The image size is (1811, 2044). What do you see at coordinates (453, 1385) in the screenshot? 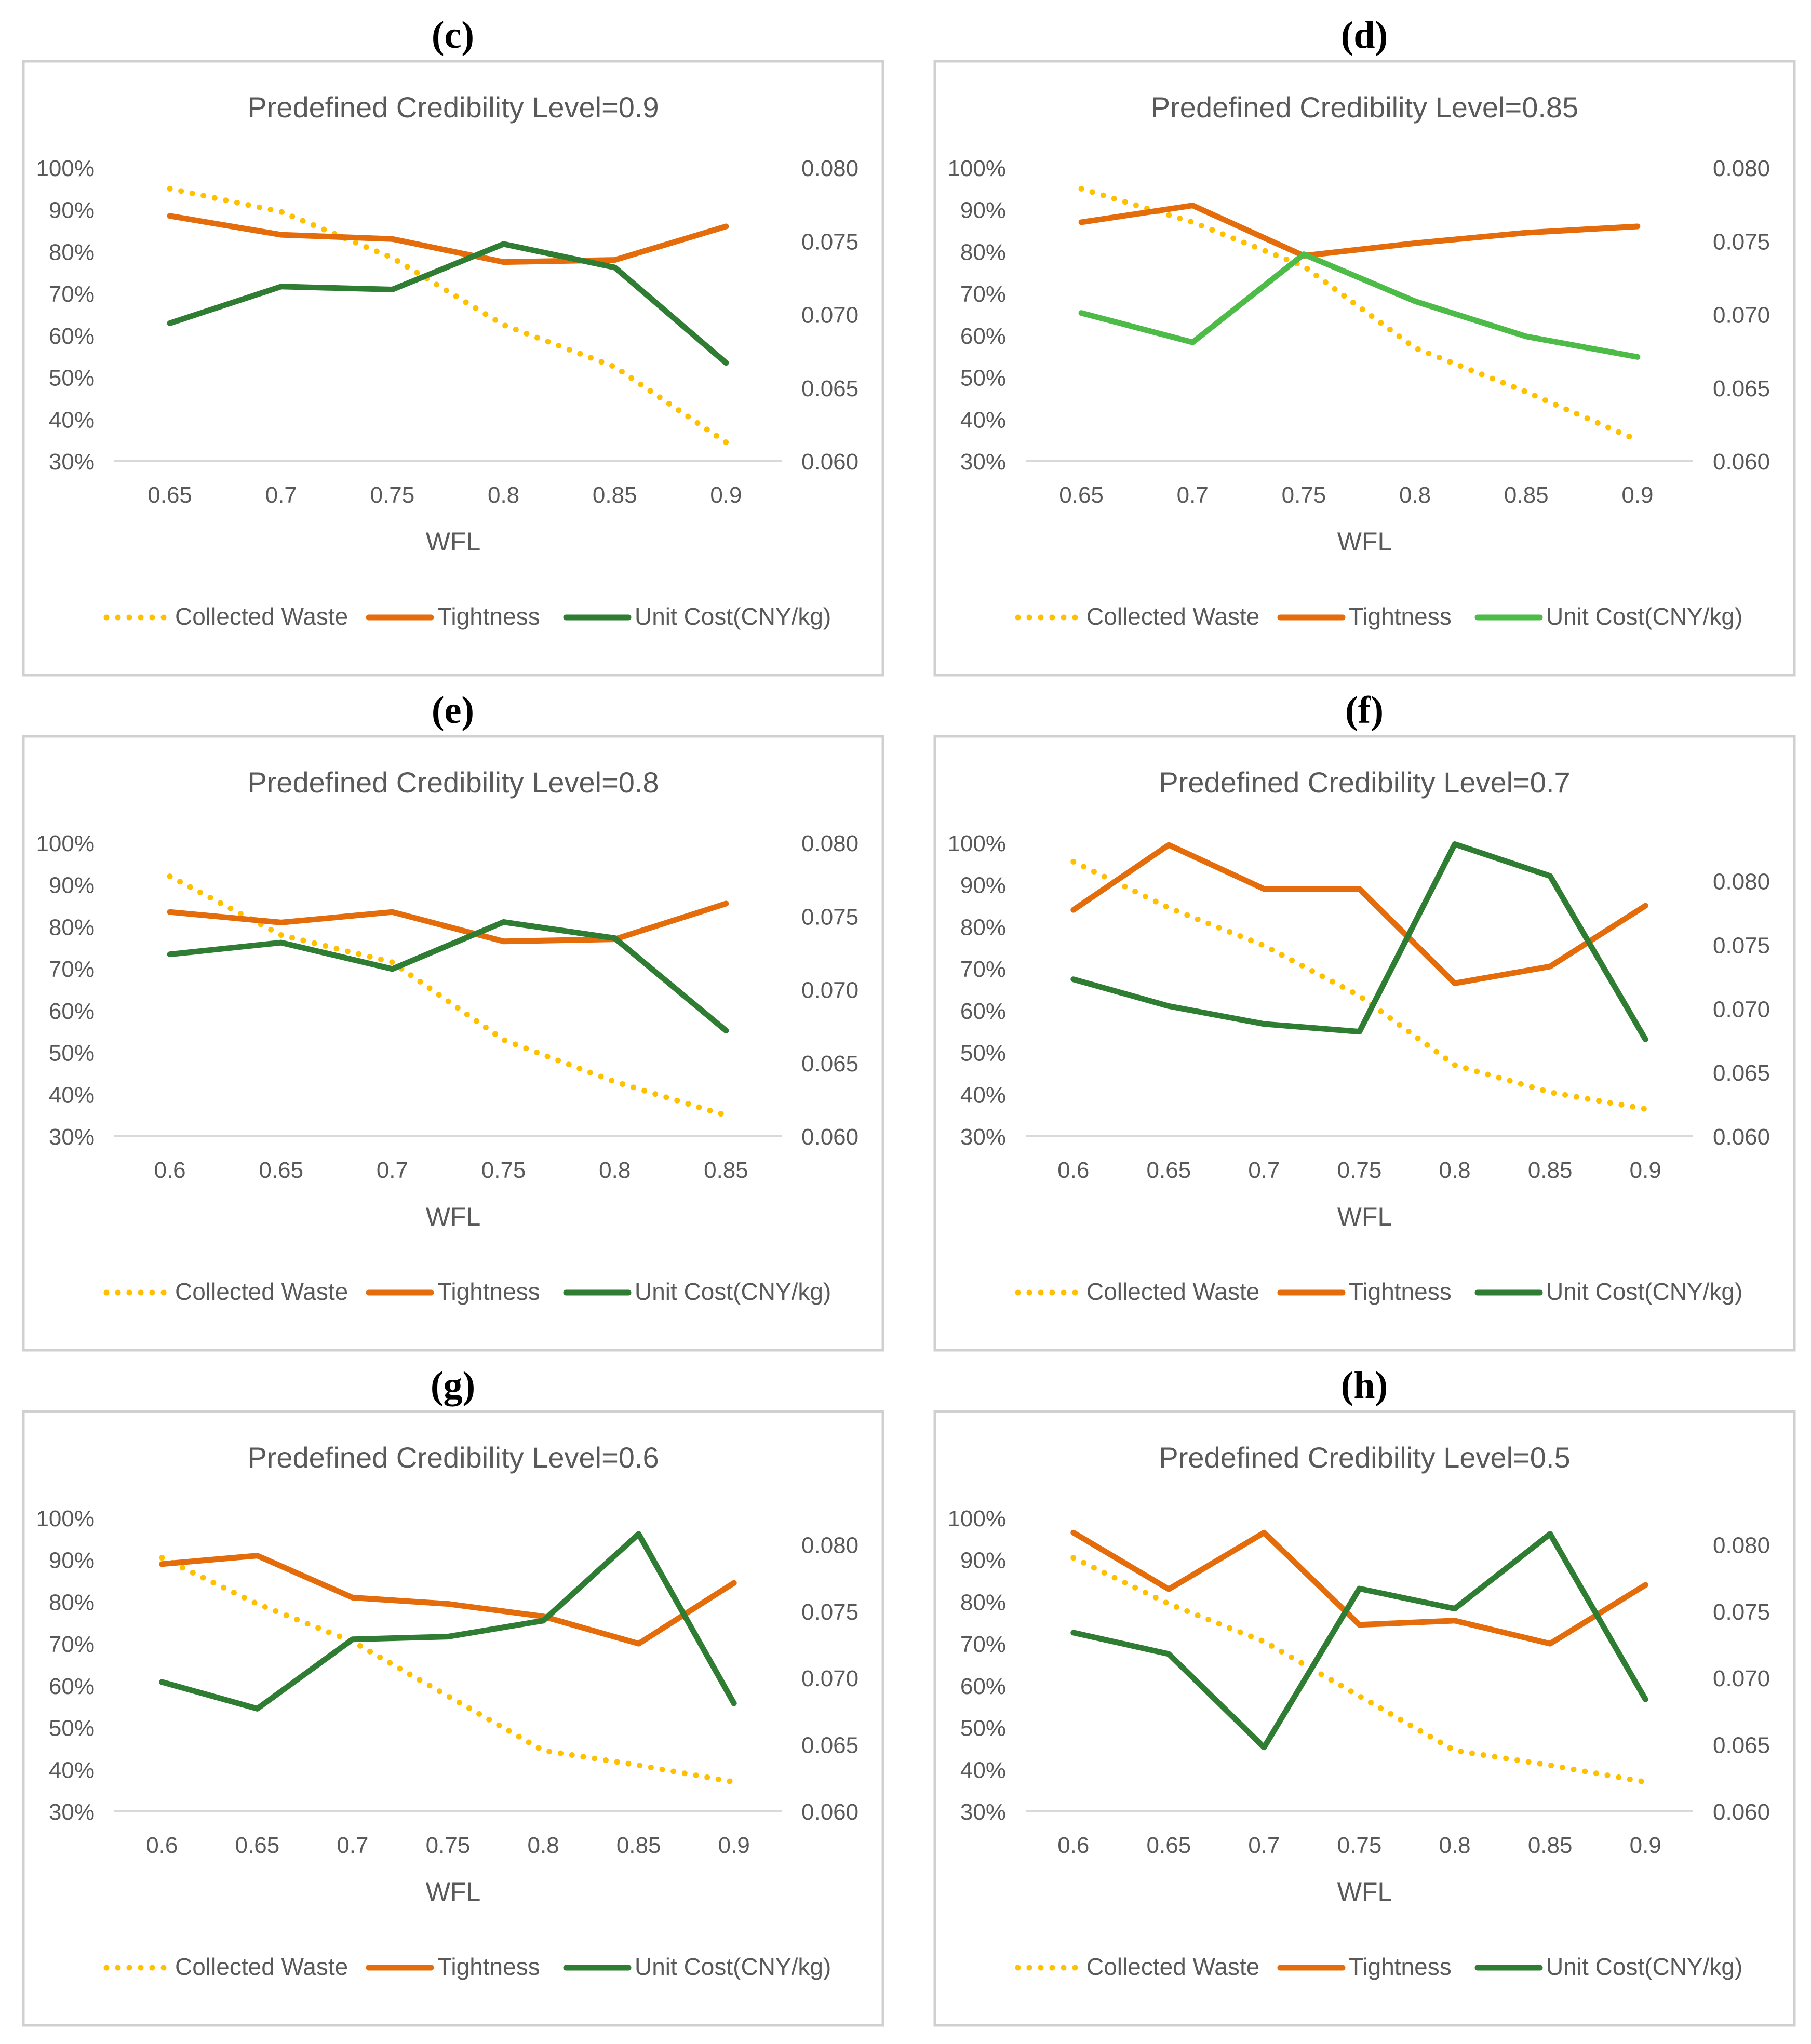
I see `panel-label: (g)` at bounding box center [453, 1385].